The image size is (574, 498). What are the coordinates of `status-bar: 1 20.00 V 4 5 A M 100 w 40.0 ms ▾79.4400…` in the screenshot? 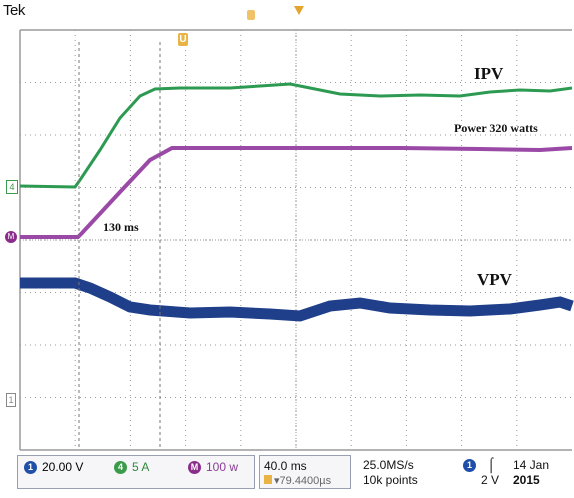 It's located at (295, 473).